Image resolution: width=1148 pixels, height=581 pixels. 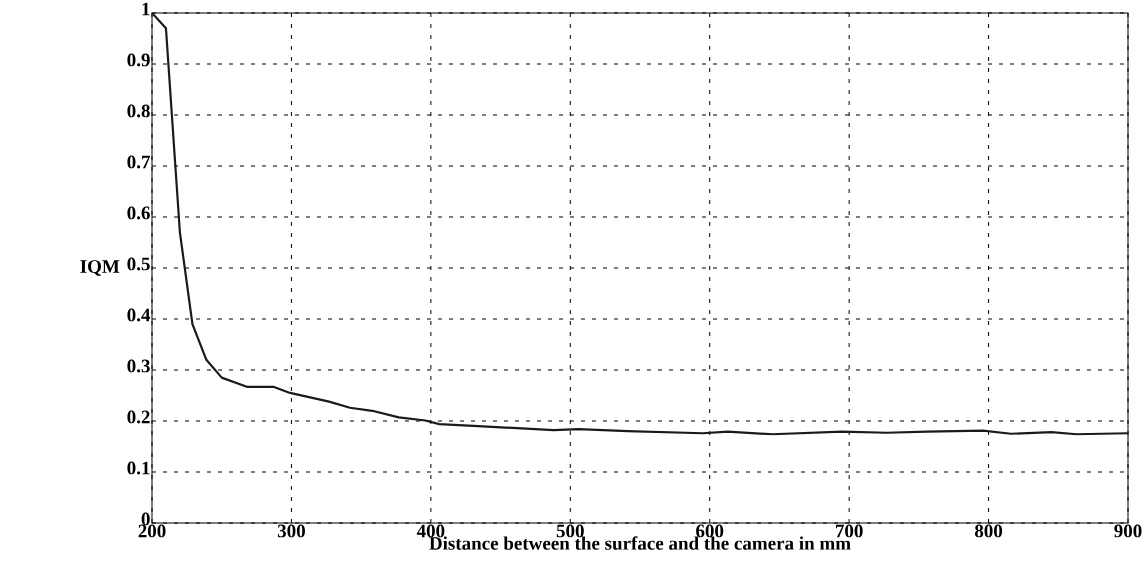 What do you see at coordinates (849, 531) in the screenshot?
I see `x-tick-label: 700` at bounding box center [849, 531].